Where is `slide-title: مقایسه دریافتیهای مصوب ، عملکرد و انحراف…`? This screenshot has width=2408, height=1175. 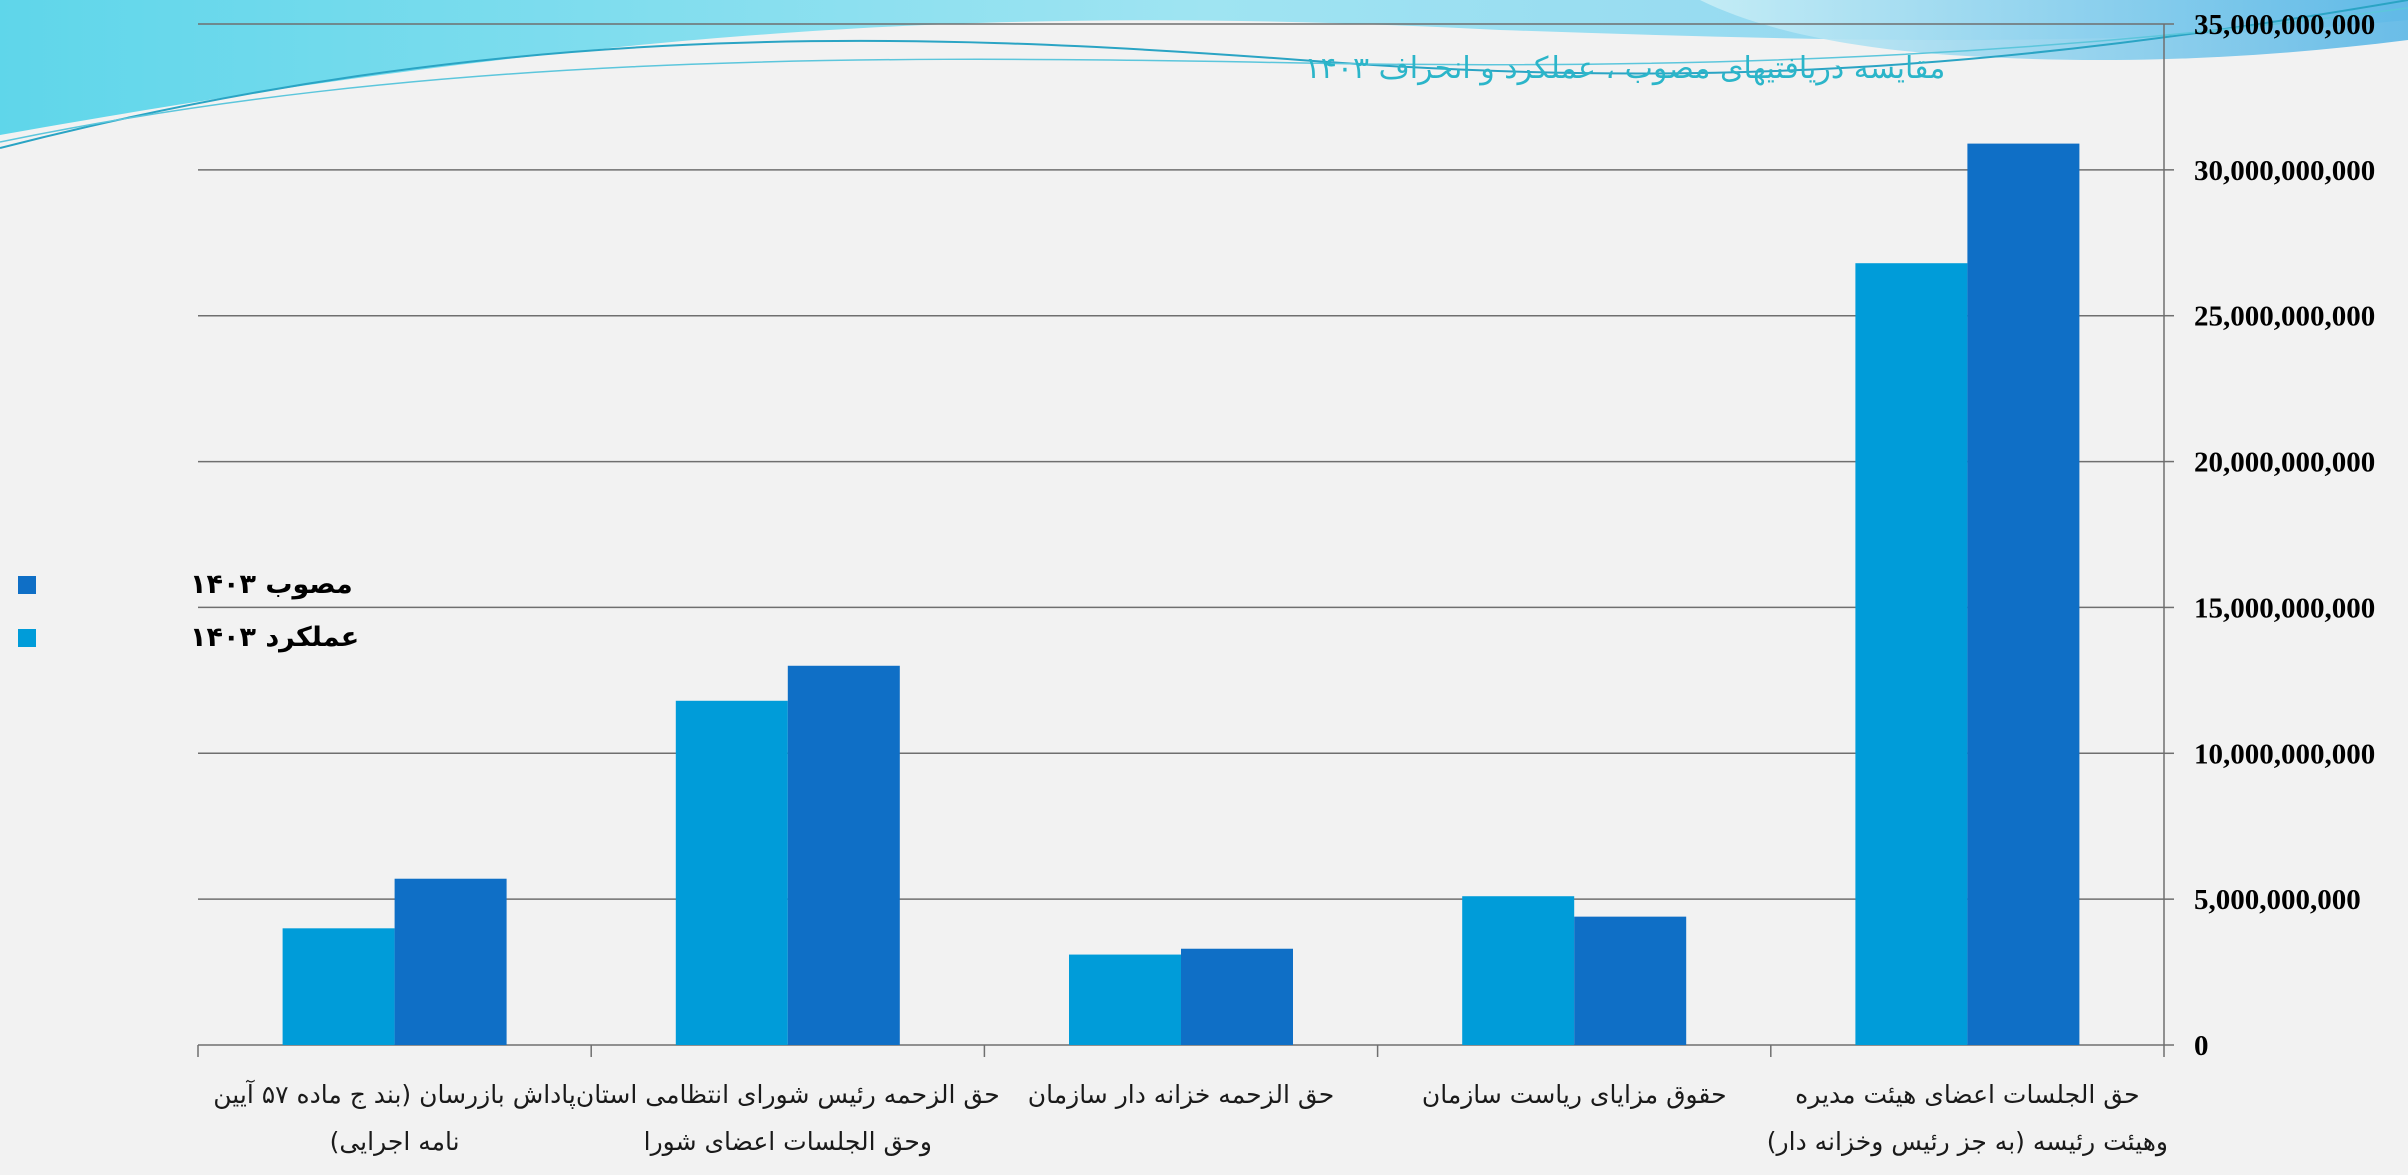
slide-title: مقایسه دریافتیهای مصوب ، عملکرد و انحراف… is located at coordinates (1625, 68).